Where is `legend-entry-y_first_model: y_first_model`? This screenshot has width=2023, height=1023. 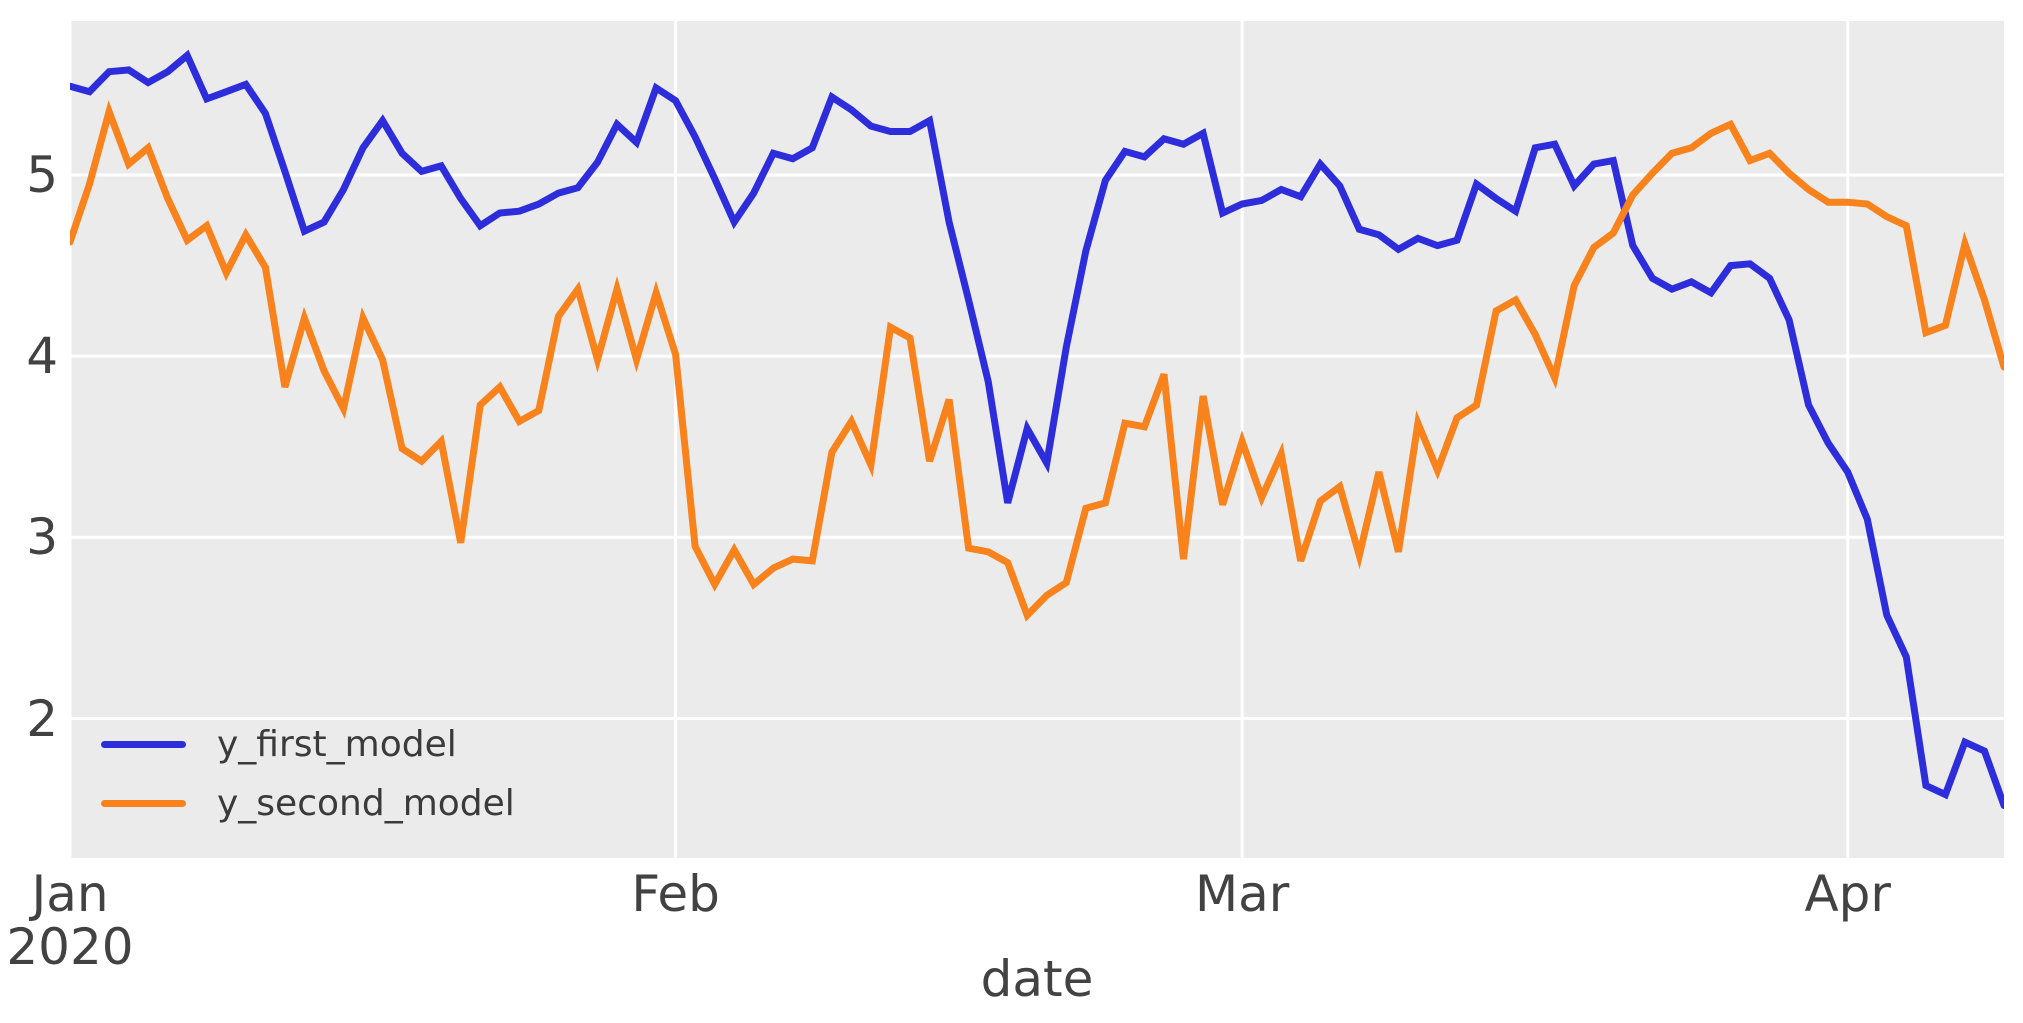
legend-entry-y_first_model: y_first_model is located at coordinates (279, 744).